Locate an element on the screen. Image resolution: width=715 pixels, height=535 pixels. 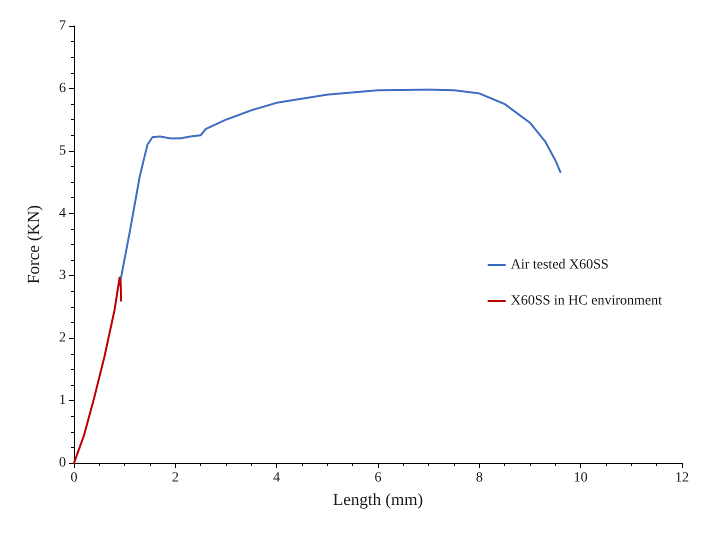
x-tick-label: 10 is located at coordinates (581, 478).